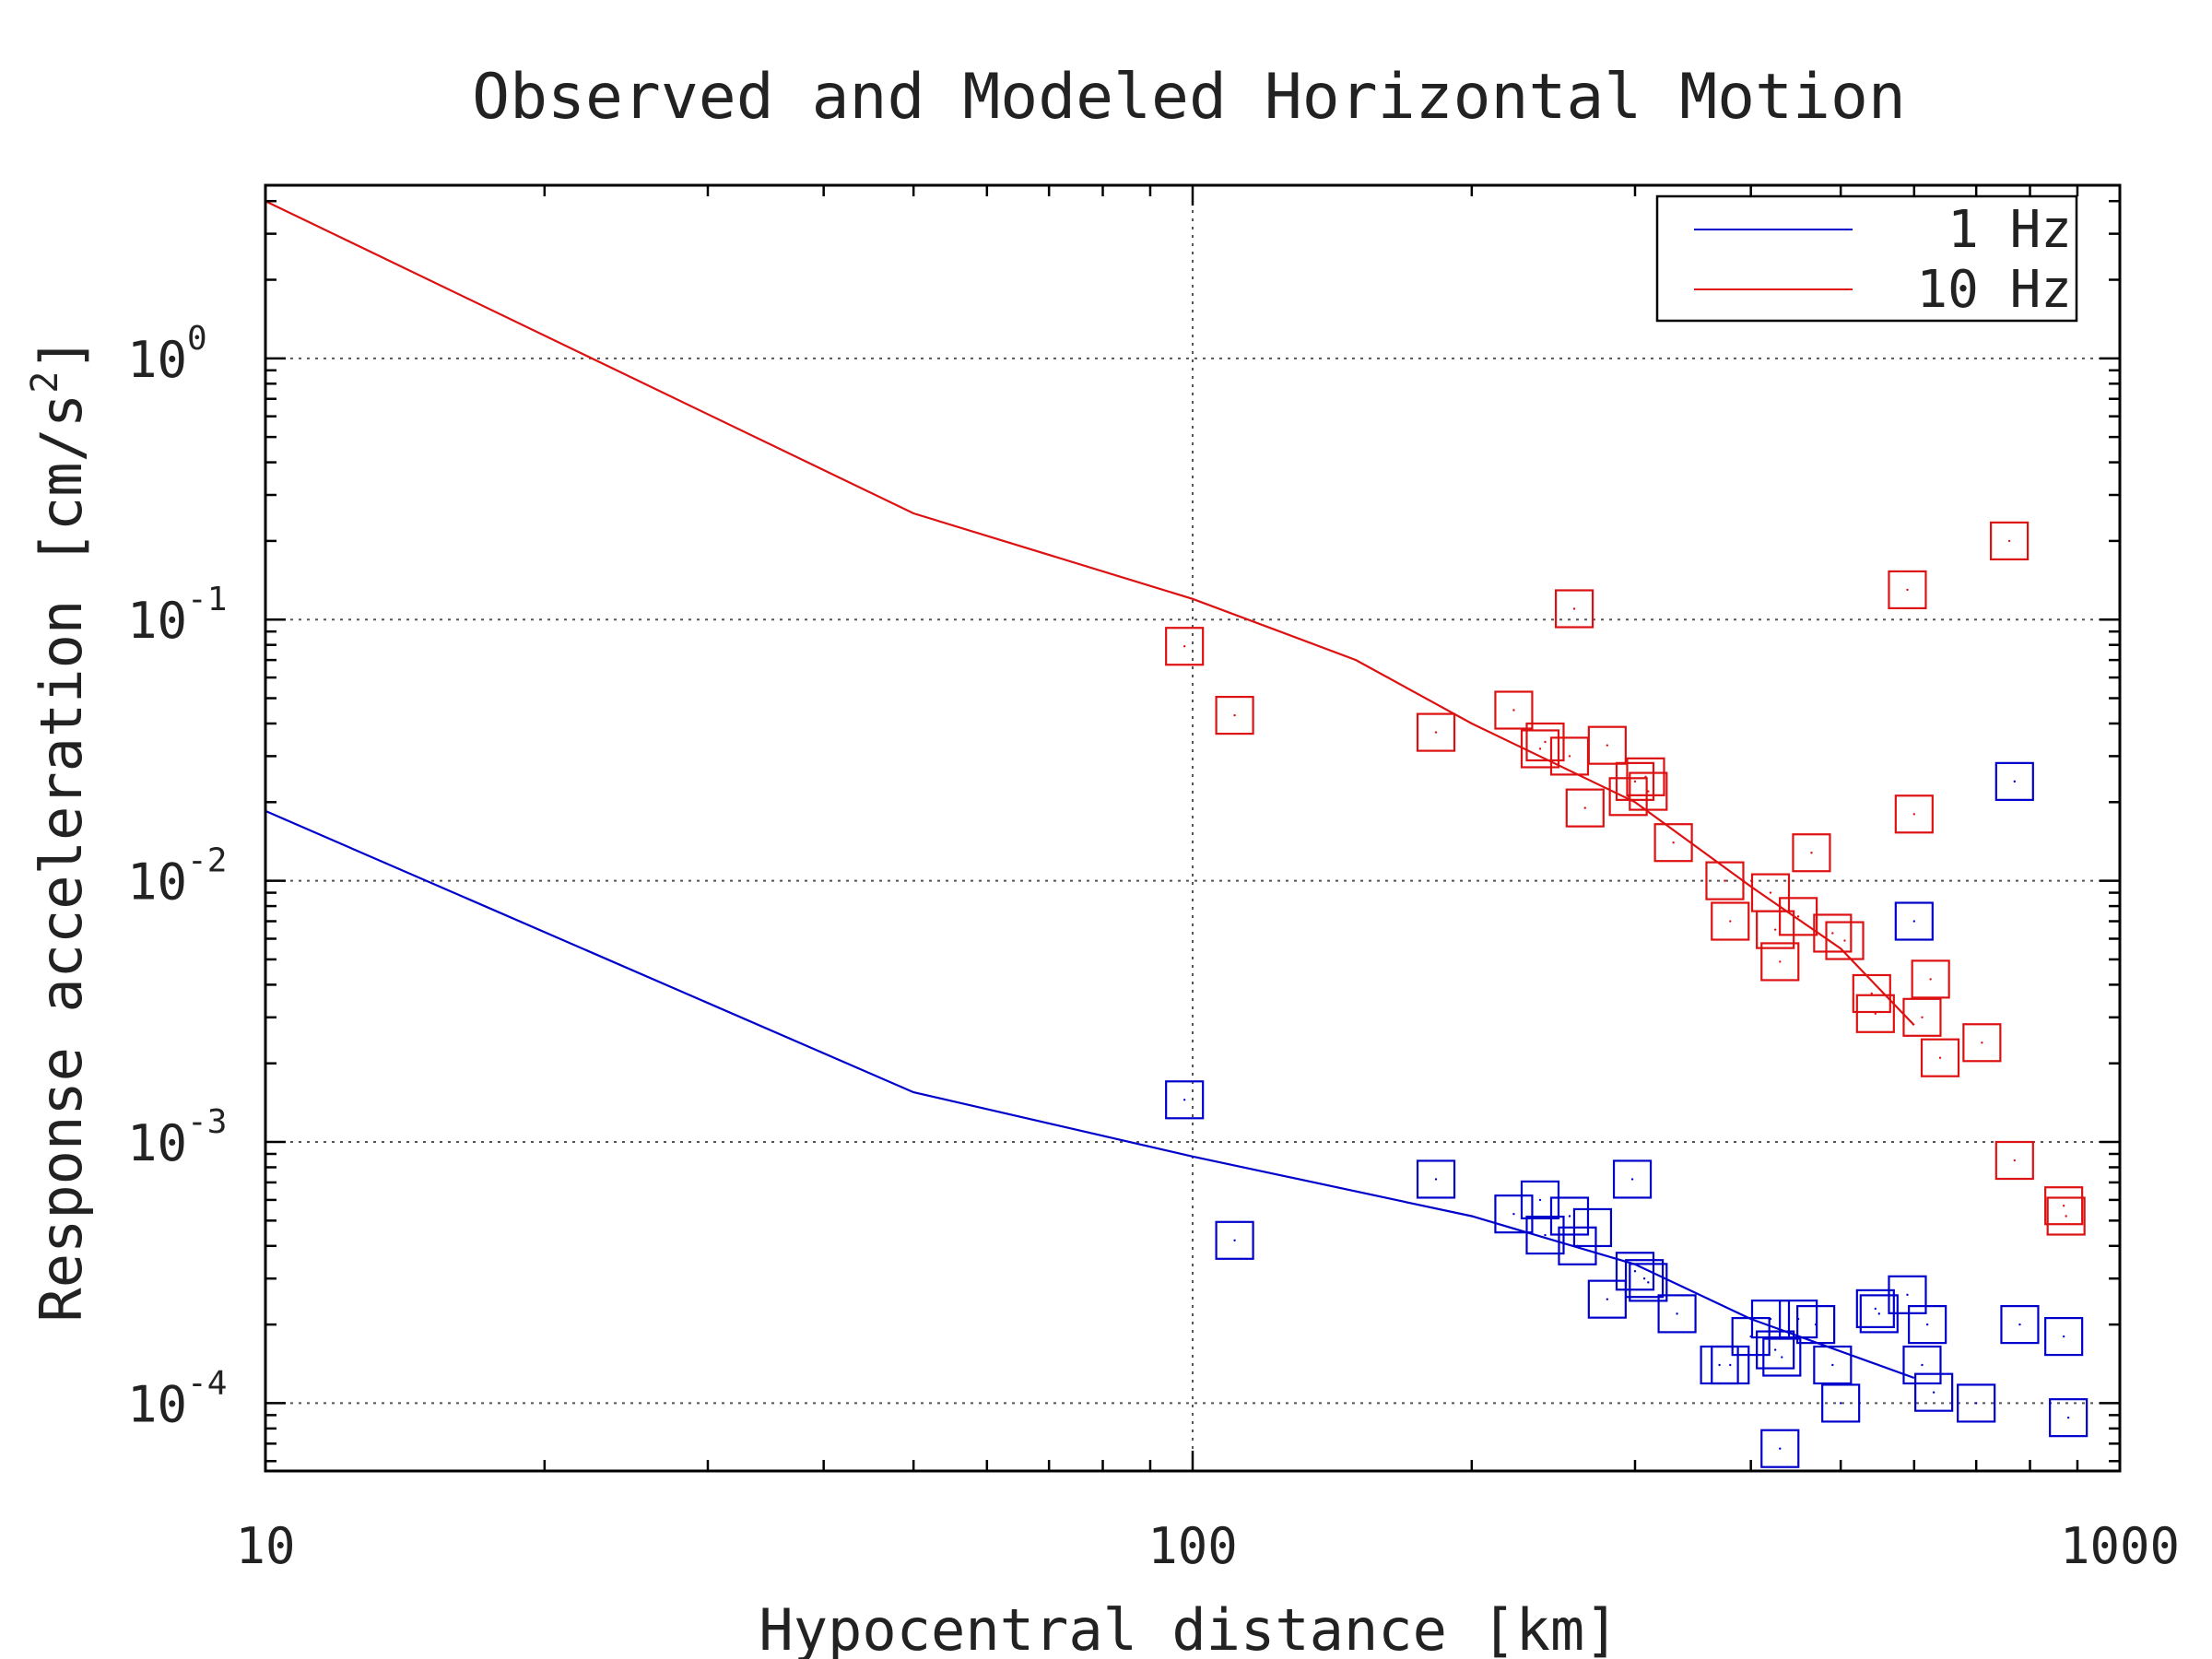 This screenshot has height=1659, width=2212. Describe the element at coordinates (197, 339) in the screenshot. I see `y-tick-exponent: 0` at that location.